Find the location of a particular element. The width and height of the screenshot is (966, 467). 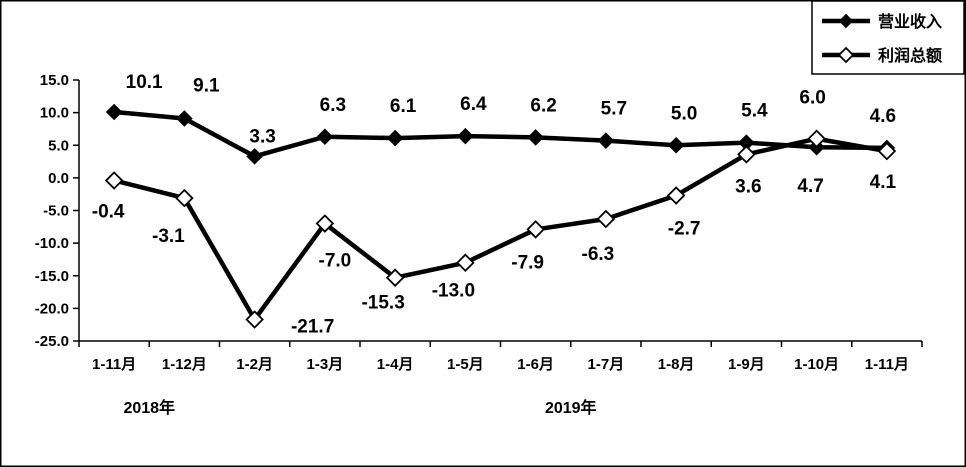

data-label-series-2: -2.7 is located at coordinates (684, 228).